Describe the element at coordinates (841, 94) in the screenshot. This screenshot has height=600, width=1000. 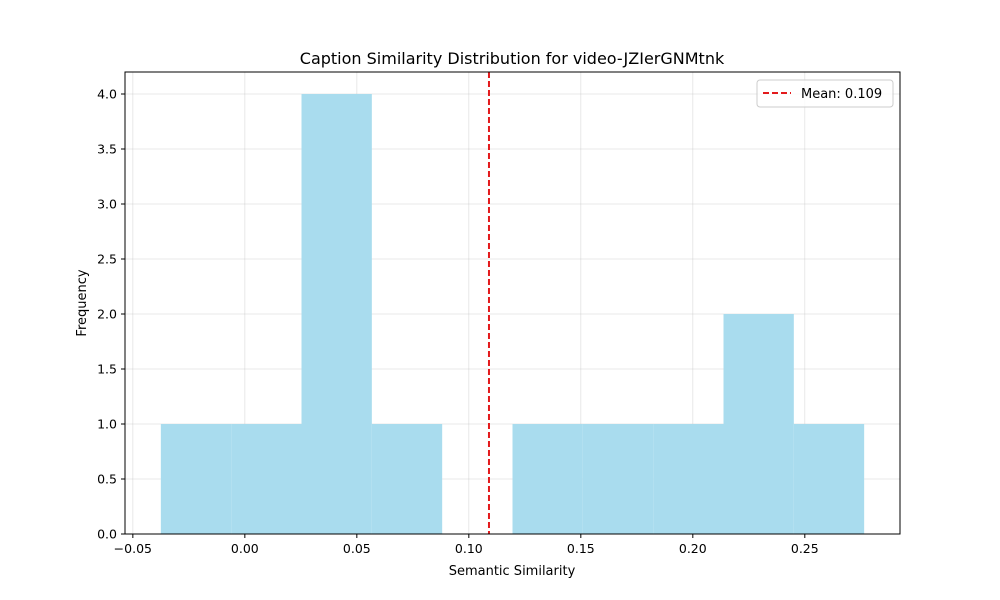
I see `legend-label-mean: Mean: 0.109` at that location.